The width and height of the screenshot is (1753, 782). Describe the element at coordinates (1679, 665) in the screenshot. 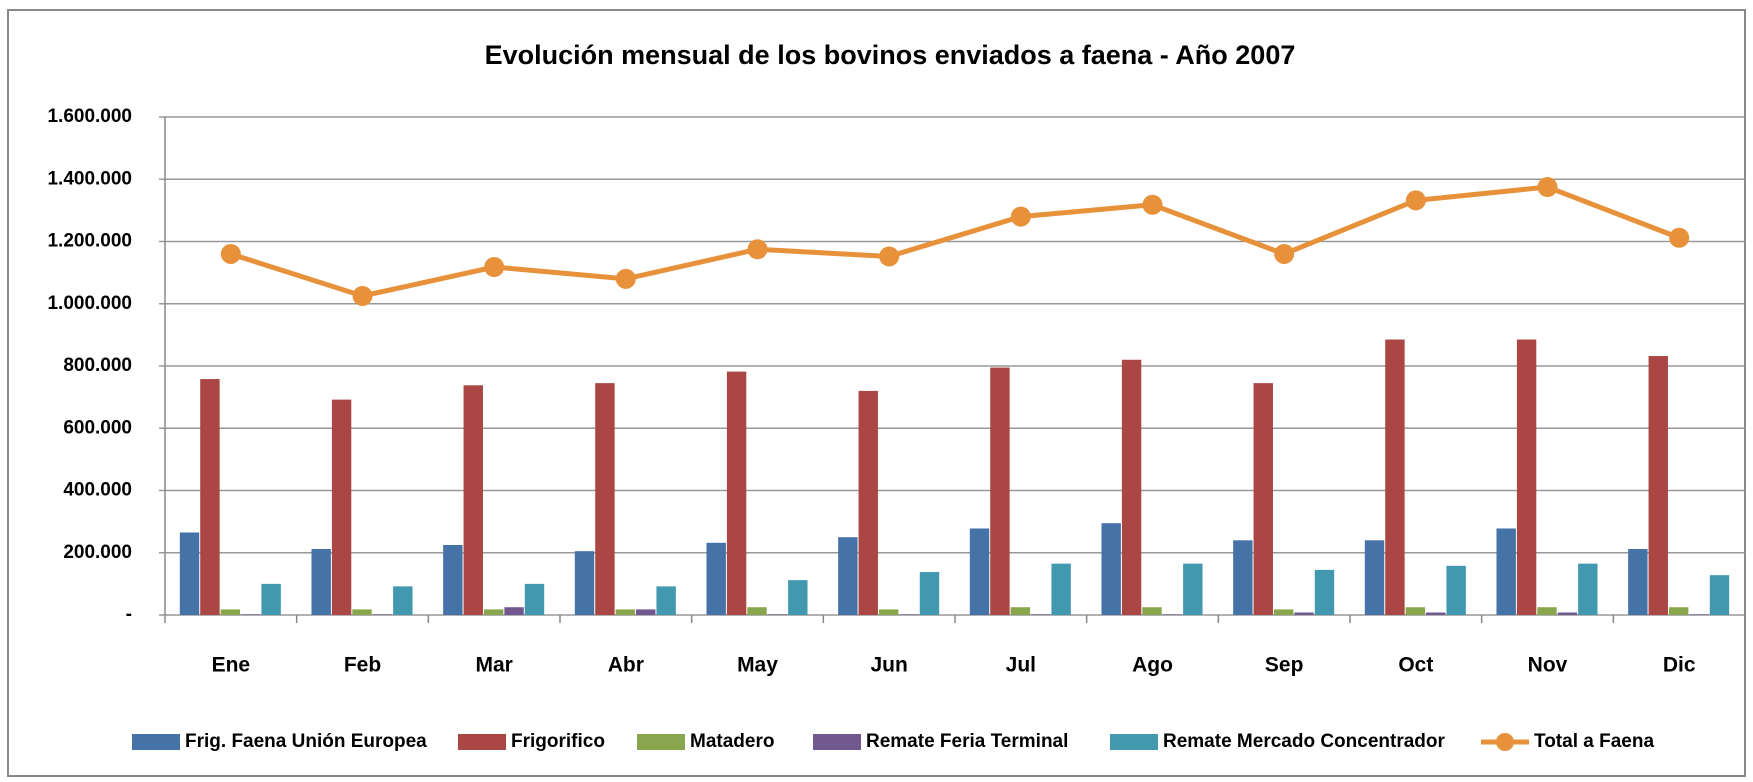

I see `x-tick-label: Dic` at that location.